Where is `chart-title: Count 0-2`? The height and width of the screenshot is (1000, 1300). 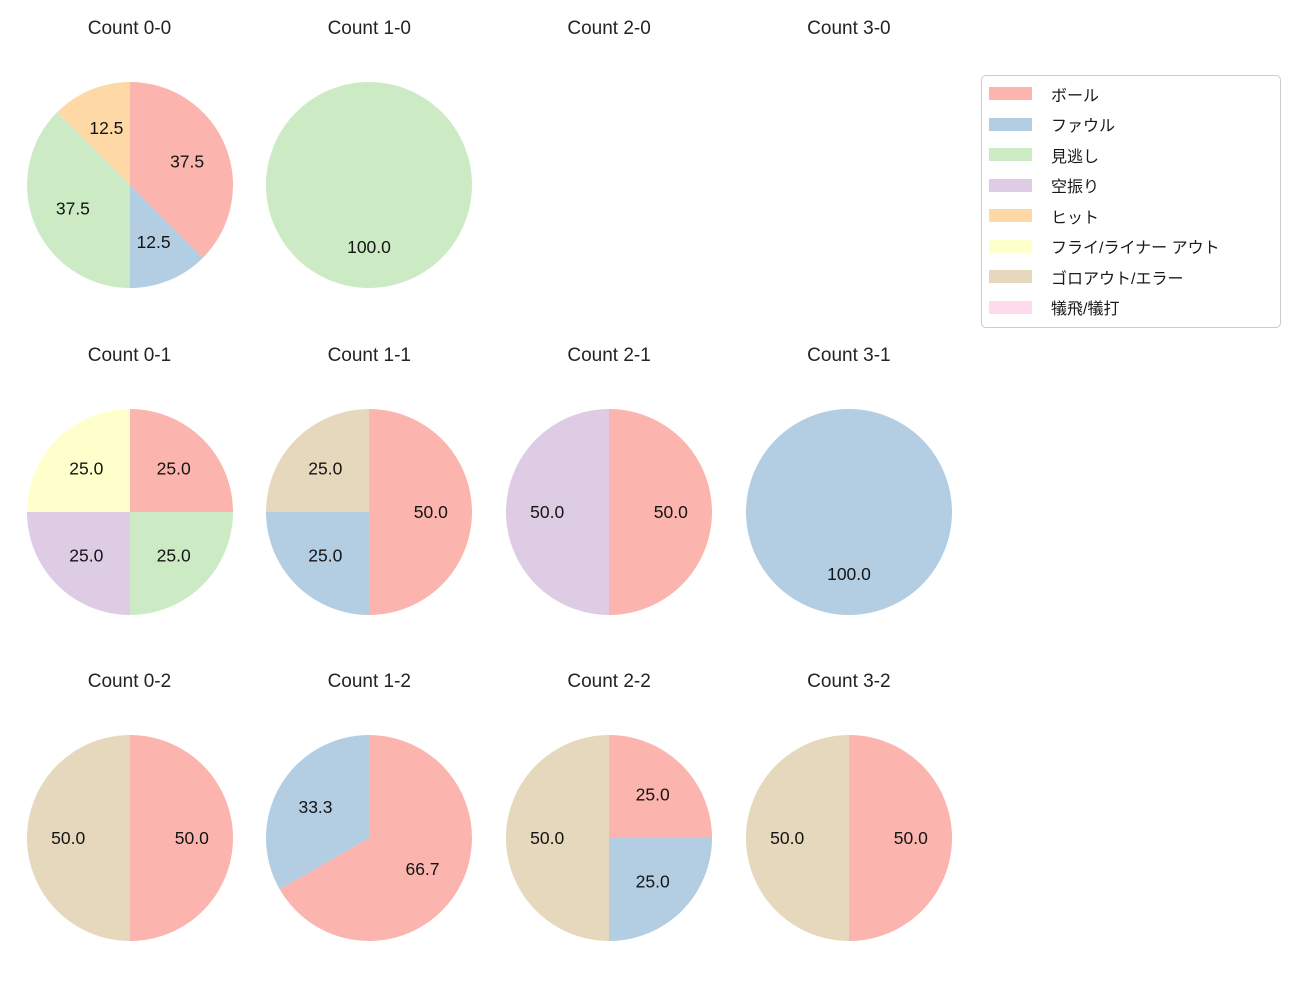
chart-title: Count 0-2 is located at coordinates (129, 681).